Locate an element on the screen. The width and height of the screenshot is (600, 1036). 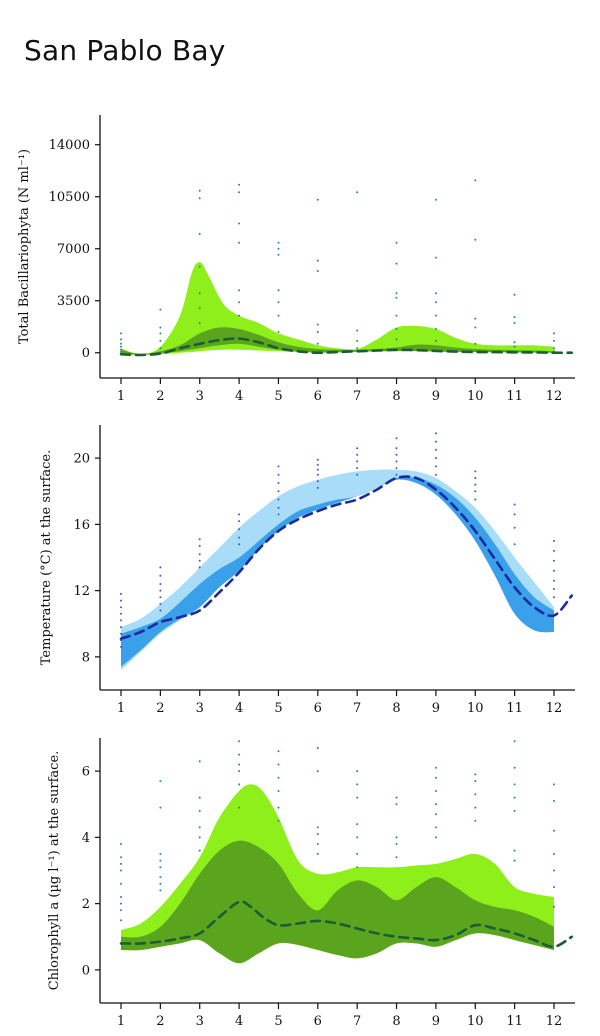
page-title: San Pablo Bay is located at coordinates (125, 50).